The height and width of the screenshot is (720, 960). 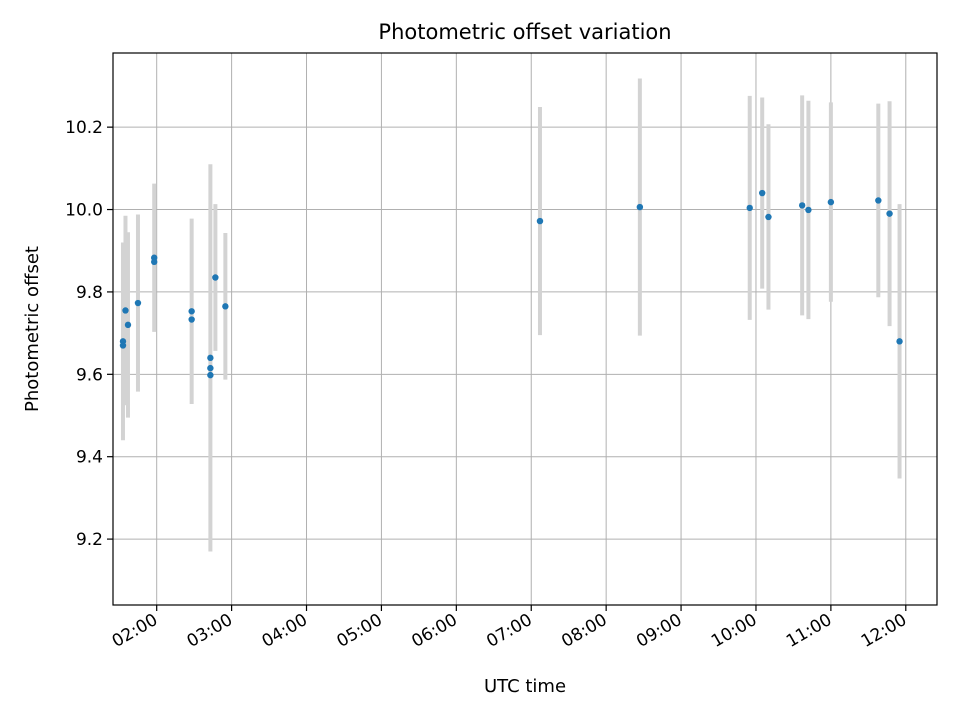 What do you see at coordinates (84, 128) in the screenshot?
I see `y-tick-label: 10.2` at bounding box center [84, 128].